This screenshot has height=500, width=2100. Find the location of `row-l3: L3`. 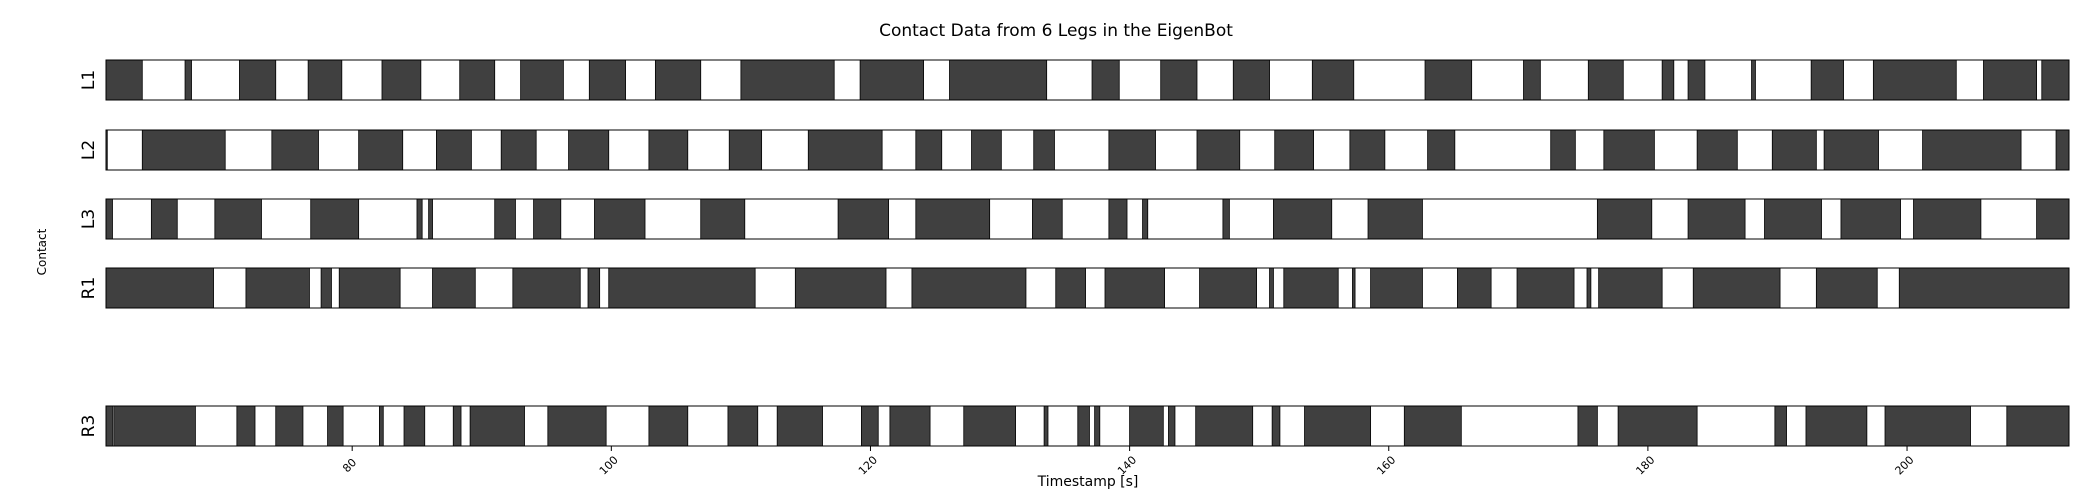

row-l3: L3 is located at coordinates (1074, 219).